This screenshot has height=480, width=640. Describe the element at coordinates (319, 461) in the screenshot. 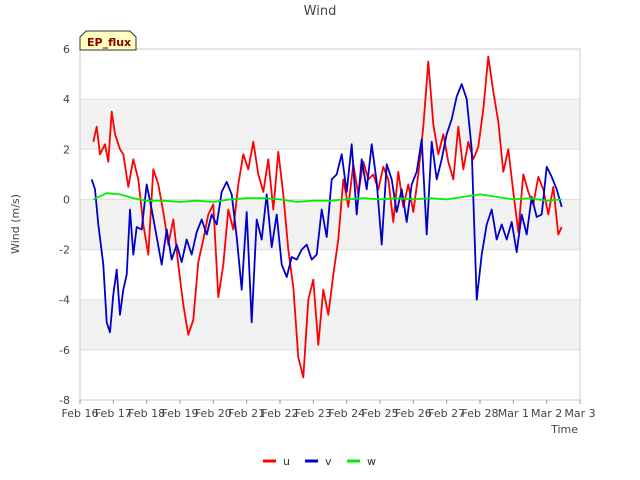

I see `legend: u v w` at that location.